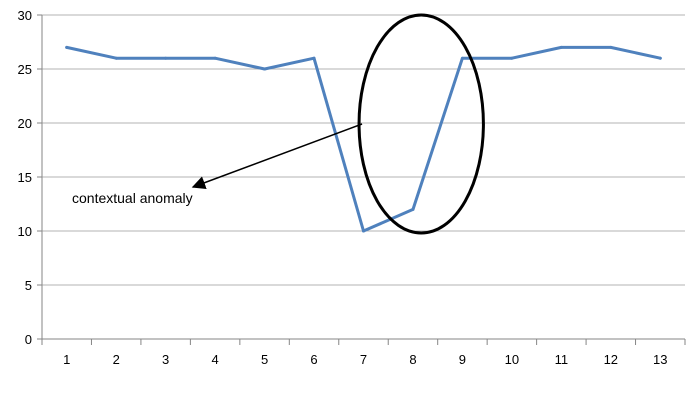 The height and width of the screenshot is (406, 698). I want to click on y-tick-label: 5, so click(28, 285).